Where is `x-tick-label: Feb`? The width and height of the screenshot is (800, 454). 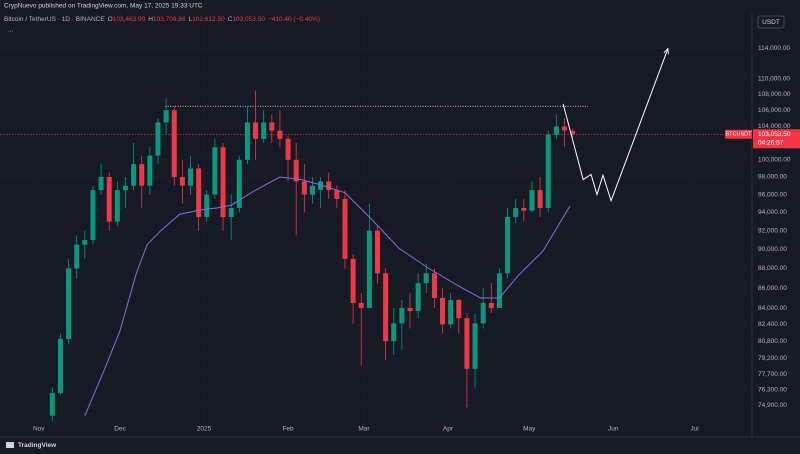 x-tick-label: Feb is located at coordinates (288, 429).